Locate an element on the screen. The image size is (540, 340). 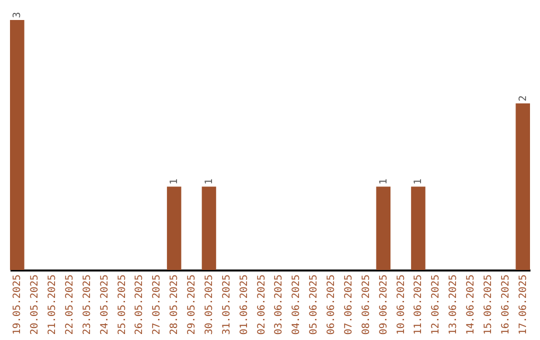
x-tick-label: 03.06.2025 is located at coordinates (279, 304).